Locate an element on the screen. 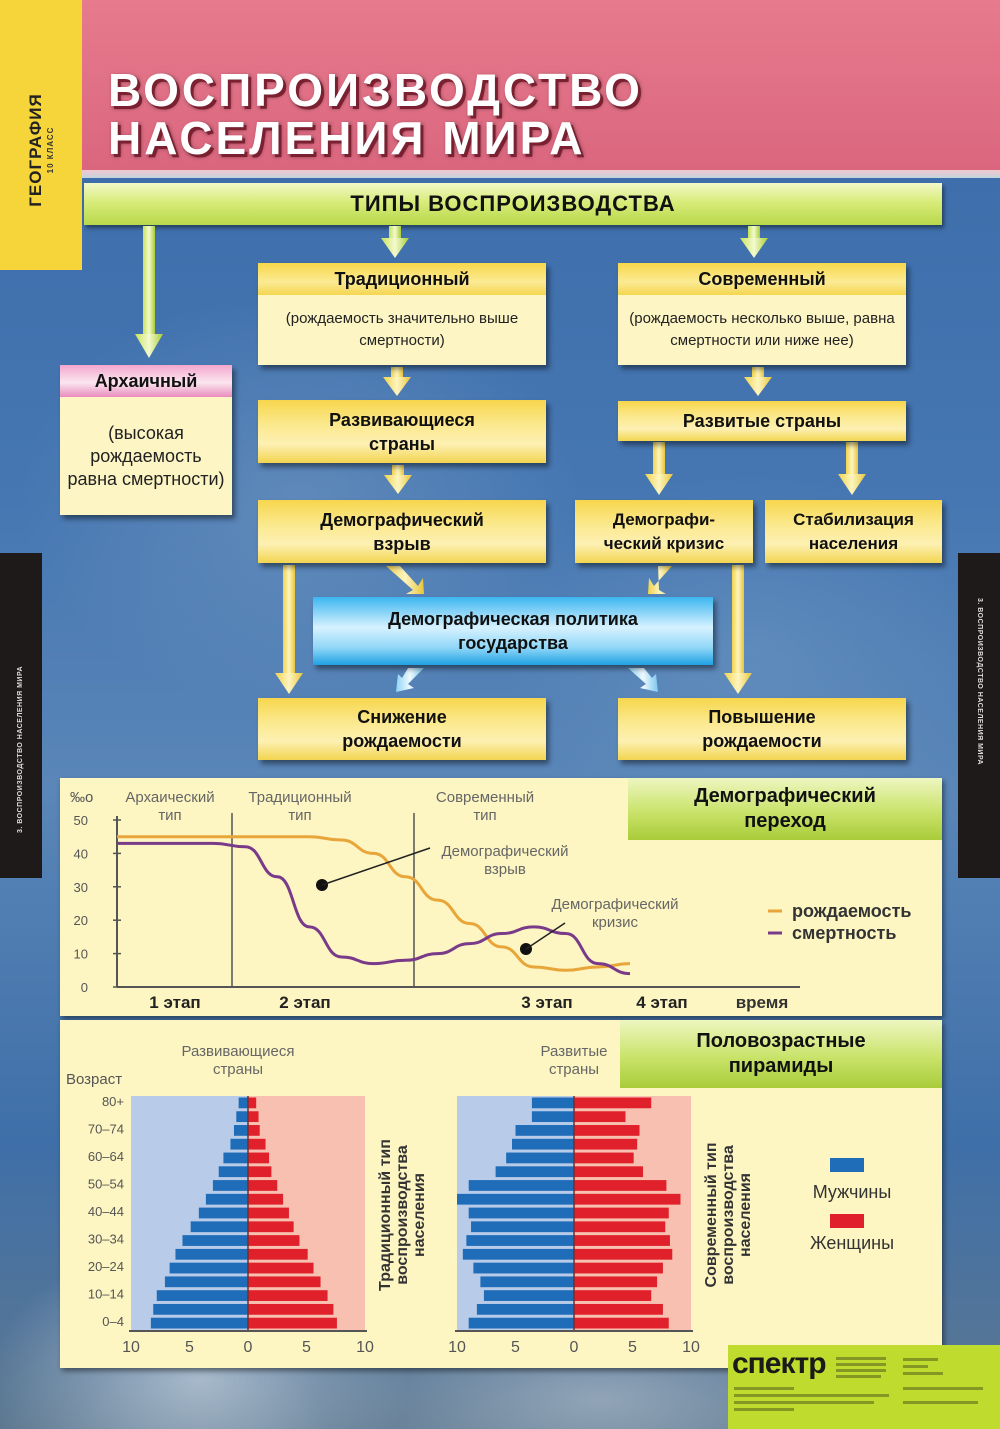  demographic-crisis-box: Демографи-ческий кризис is located at coordinates (664, 531).